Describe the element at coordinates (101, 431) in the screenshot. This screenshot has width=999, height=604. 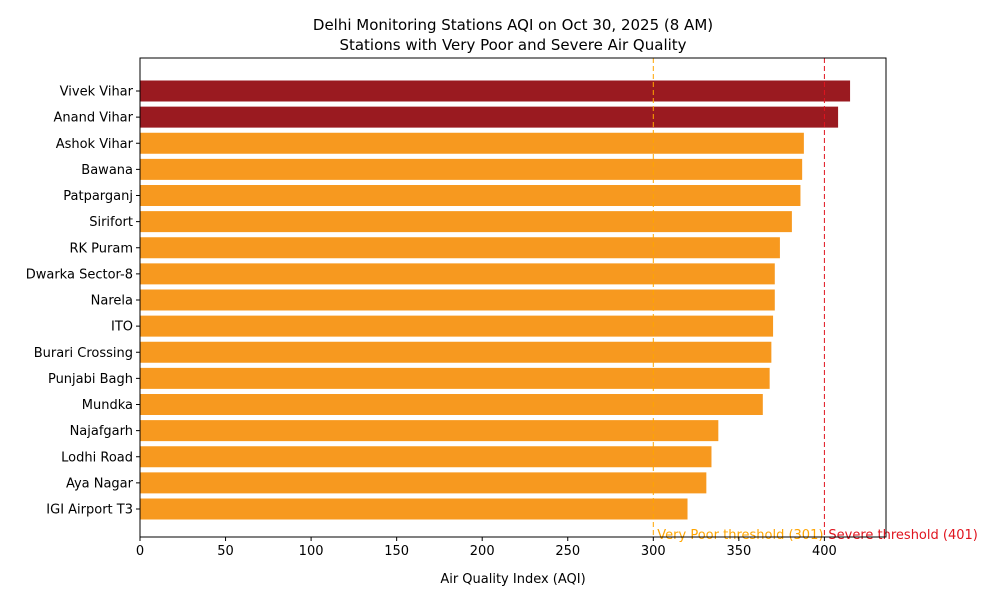
I see `y-tick-label: Najafgarh` at that location.